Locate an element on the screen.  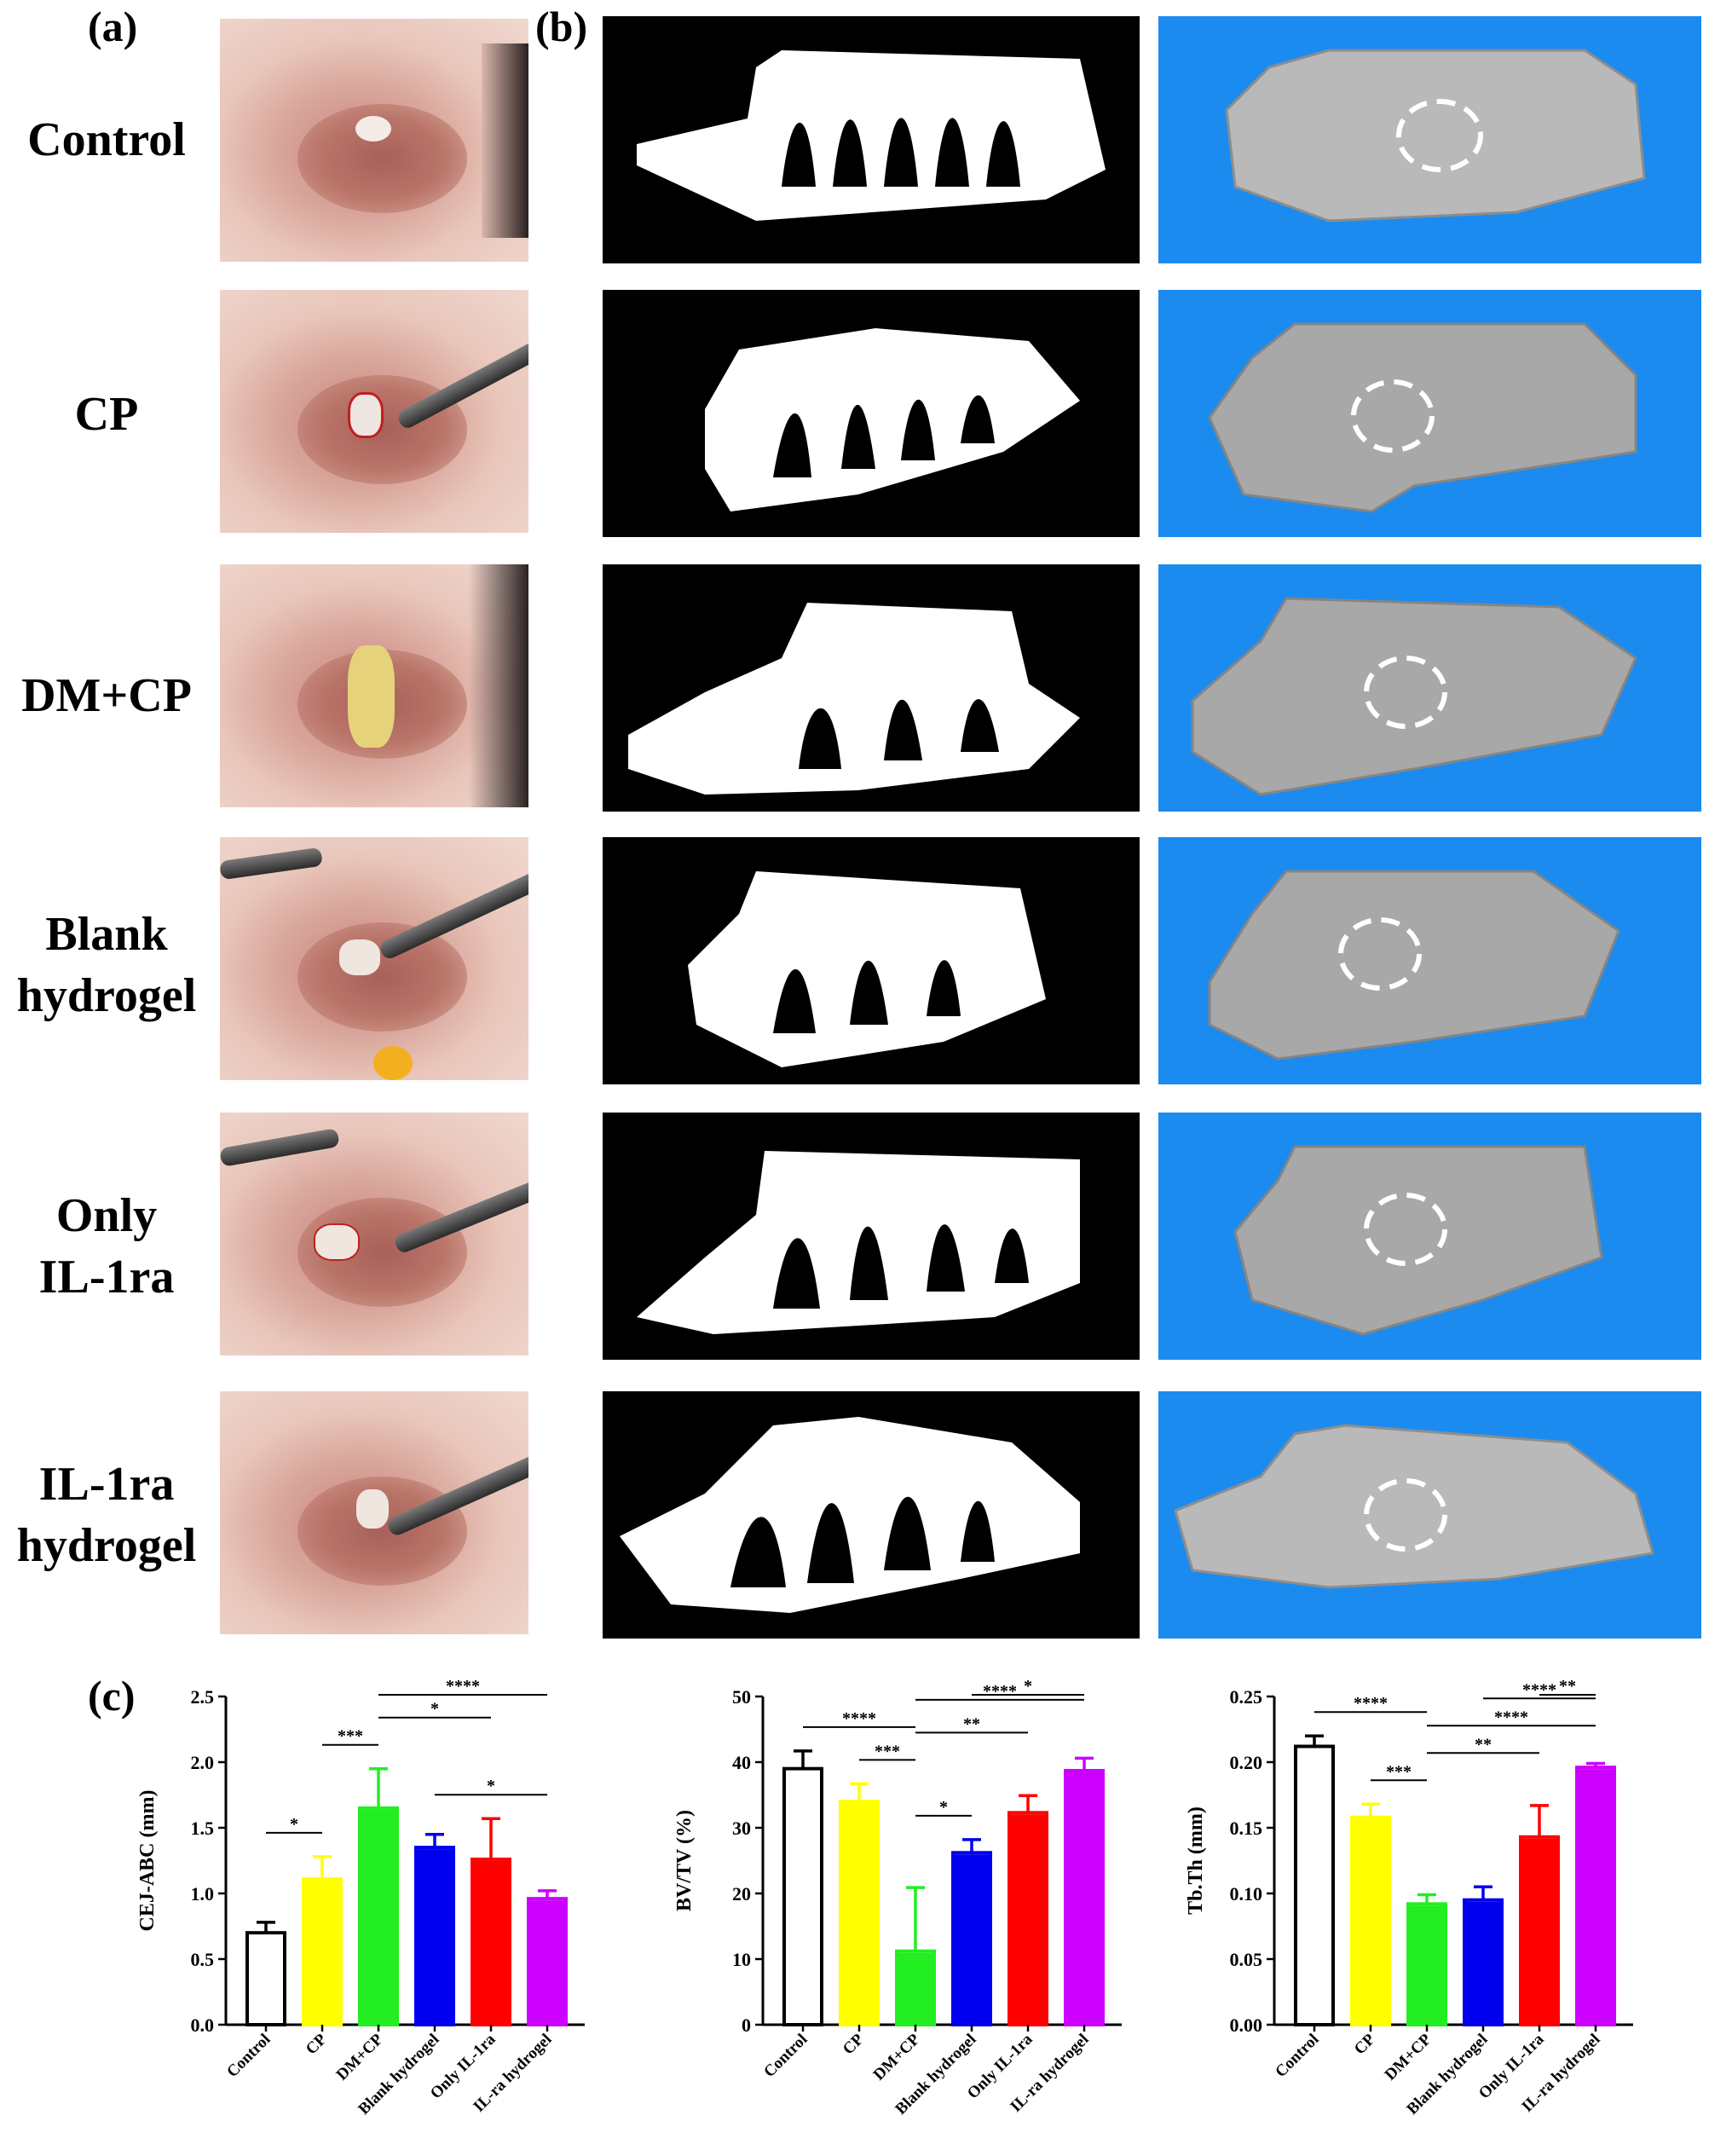
row-label-blank-line-2: hydrogel is located at coordinates (106, 995).